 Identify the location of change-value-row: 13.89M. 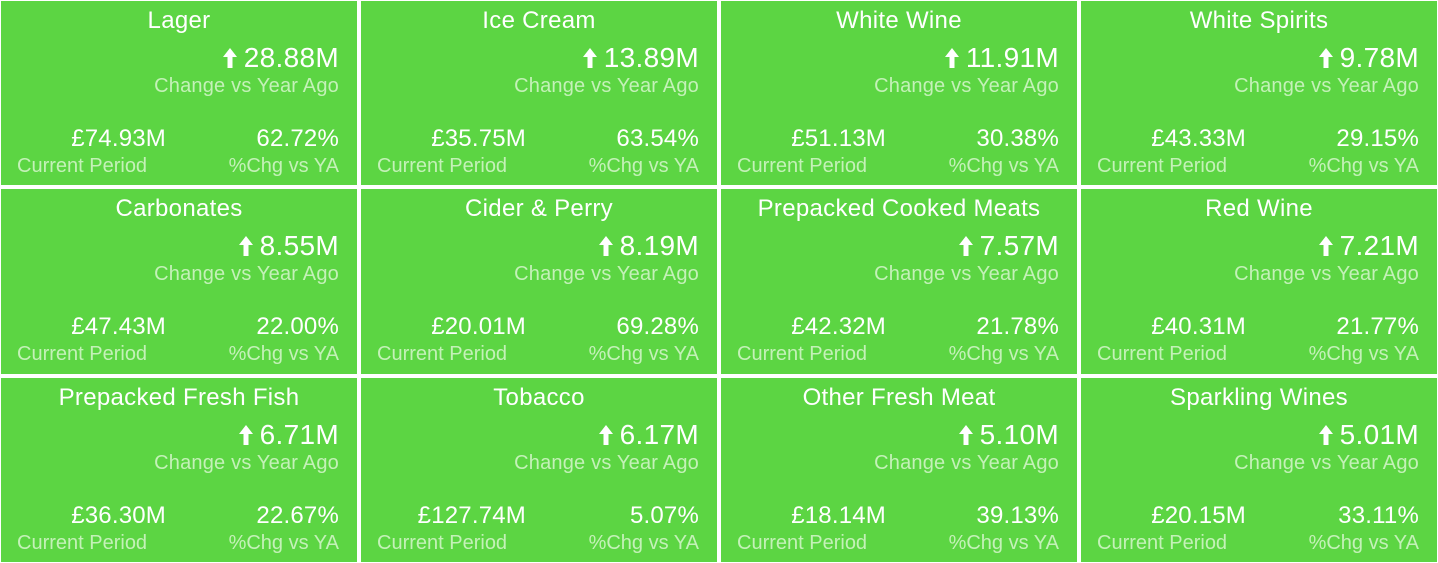
(640, 58).